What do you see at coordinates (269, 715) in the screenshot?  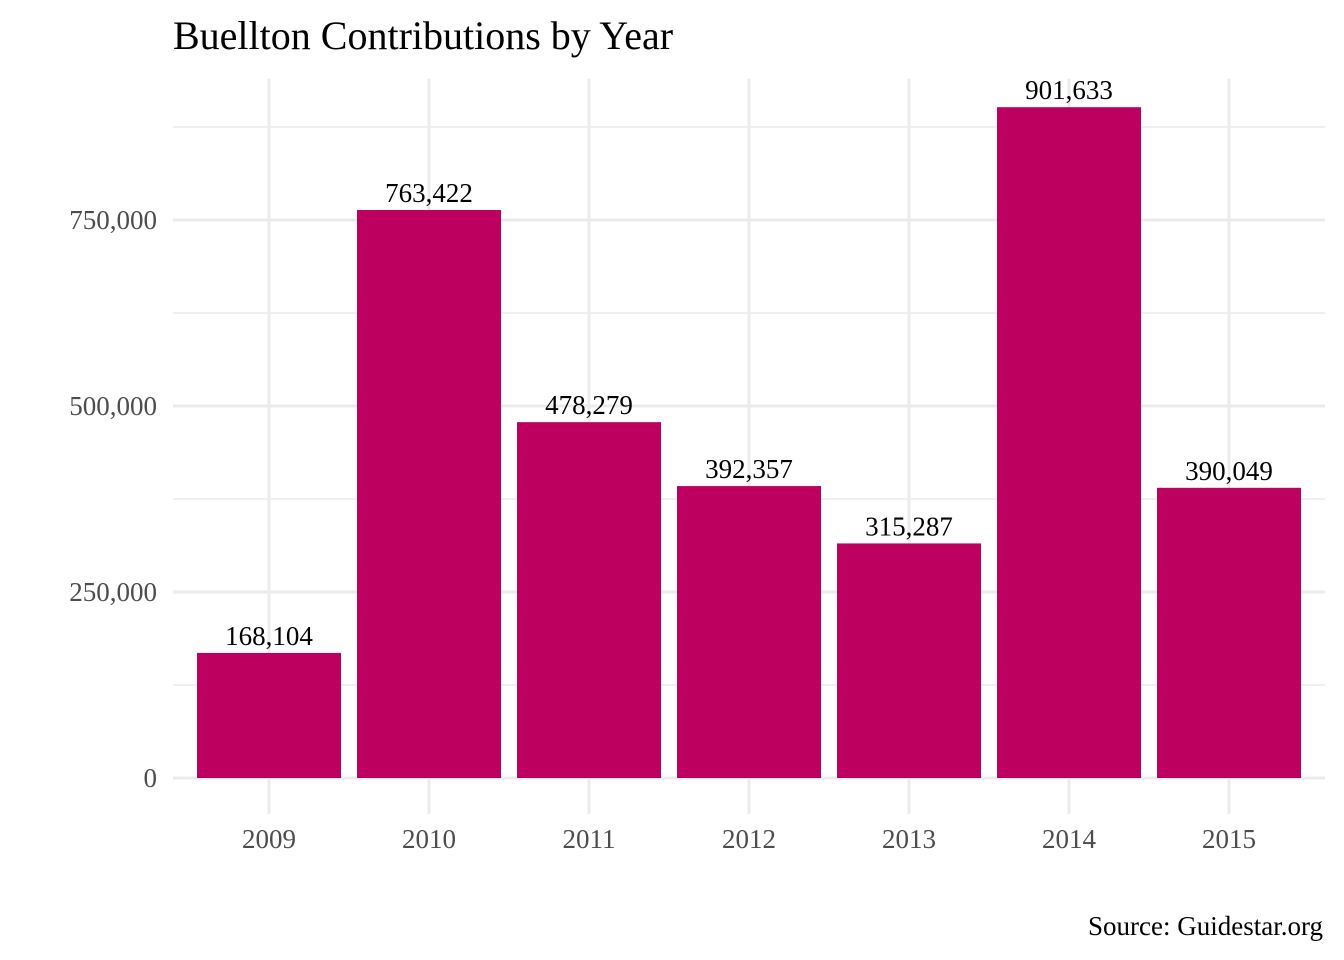 I see `bar-2009` at bounding box center [269, 715].